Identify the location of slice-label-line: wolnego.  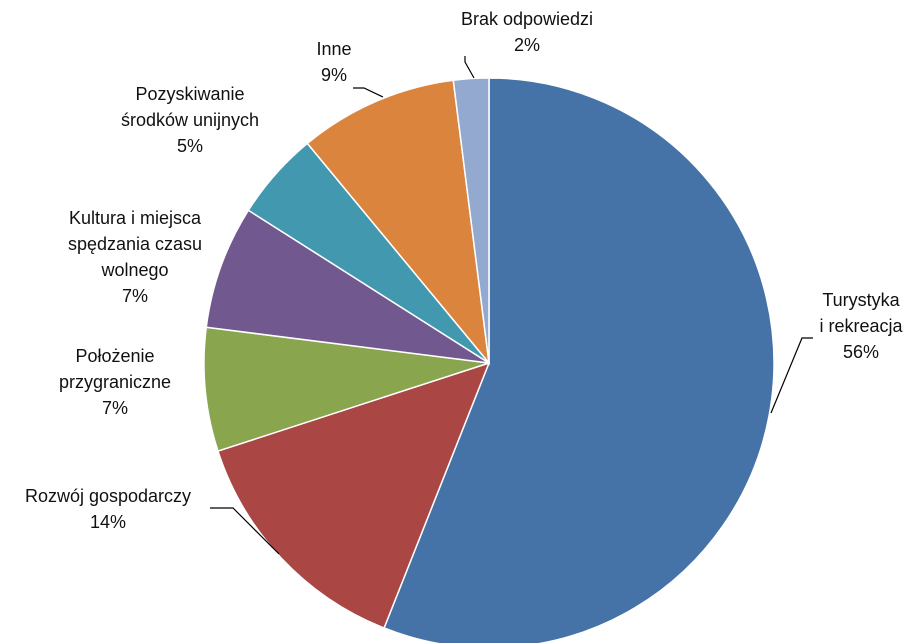
(134, 270).